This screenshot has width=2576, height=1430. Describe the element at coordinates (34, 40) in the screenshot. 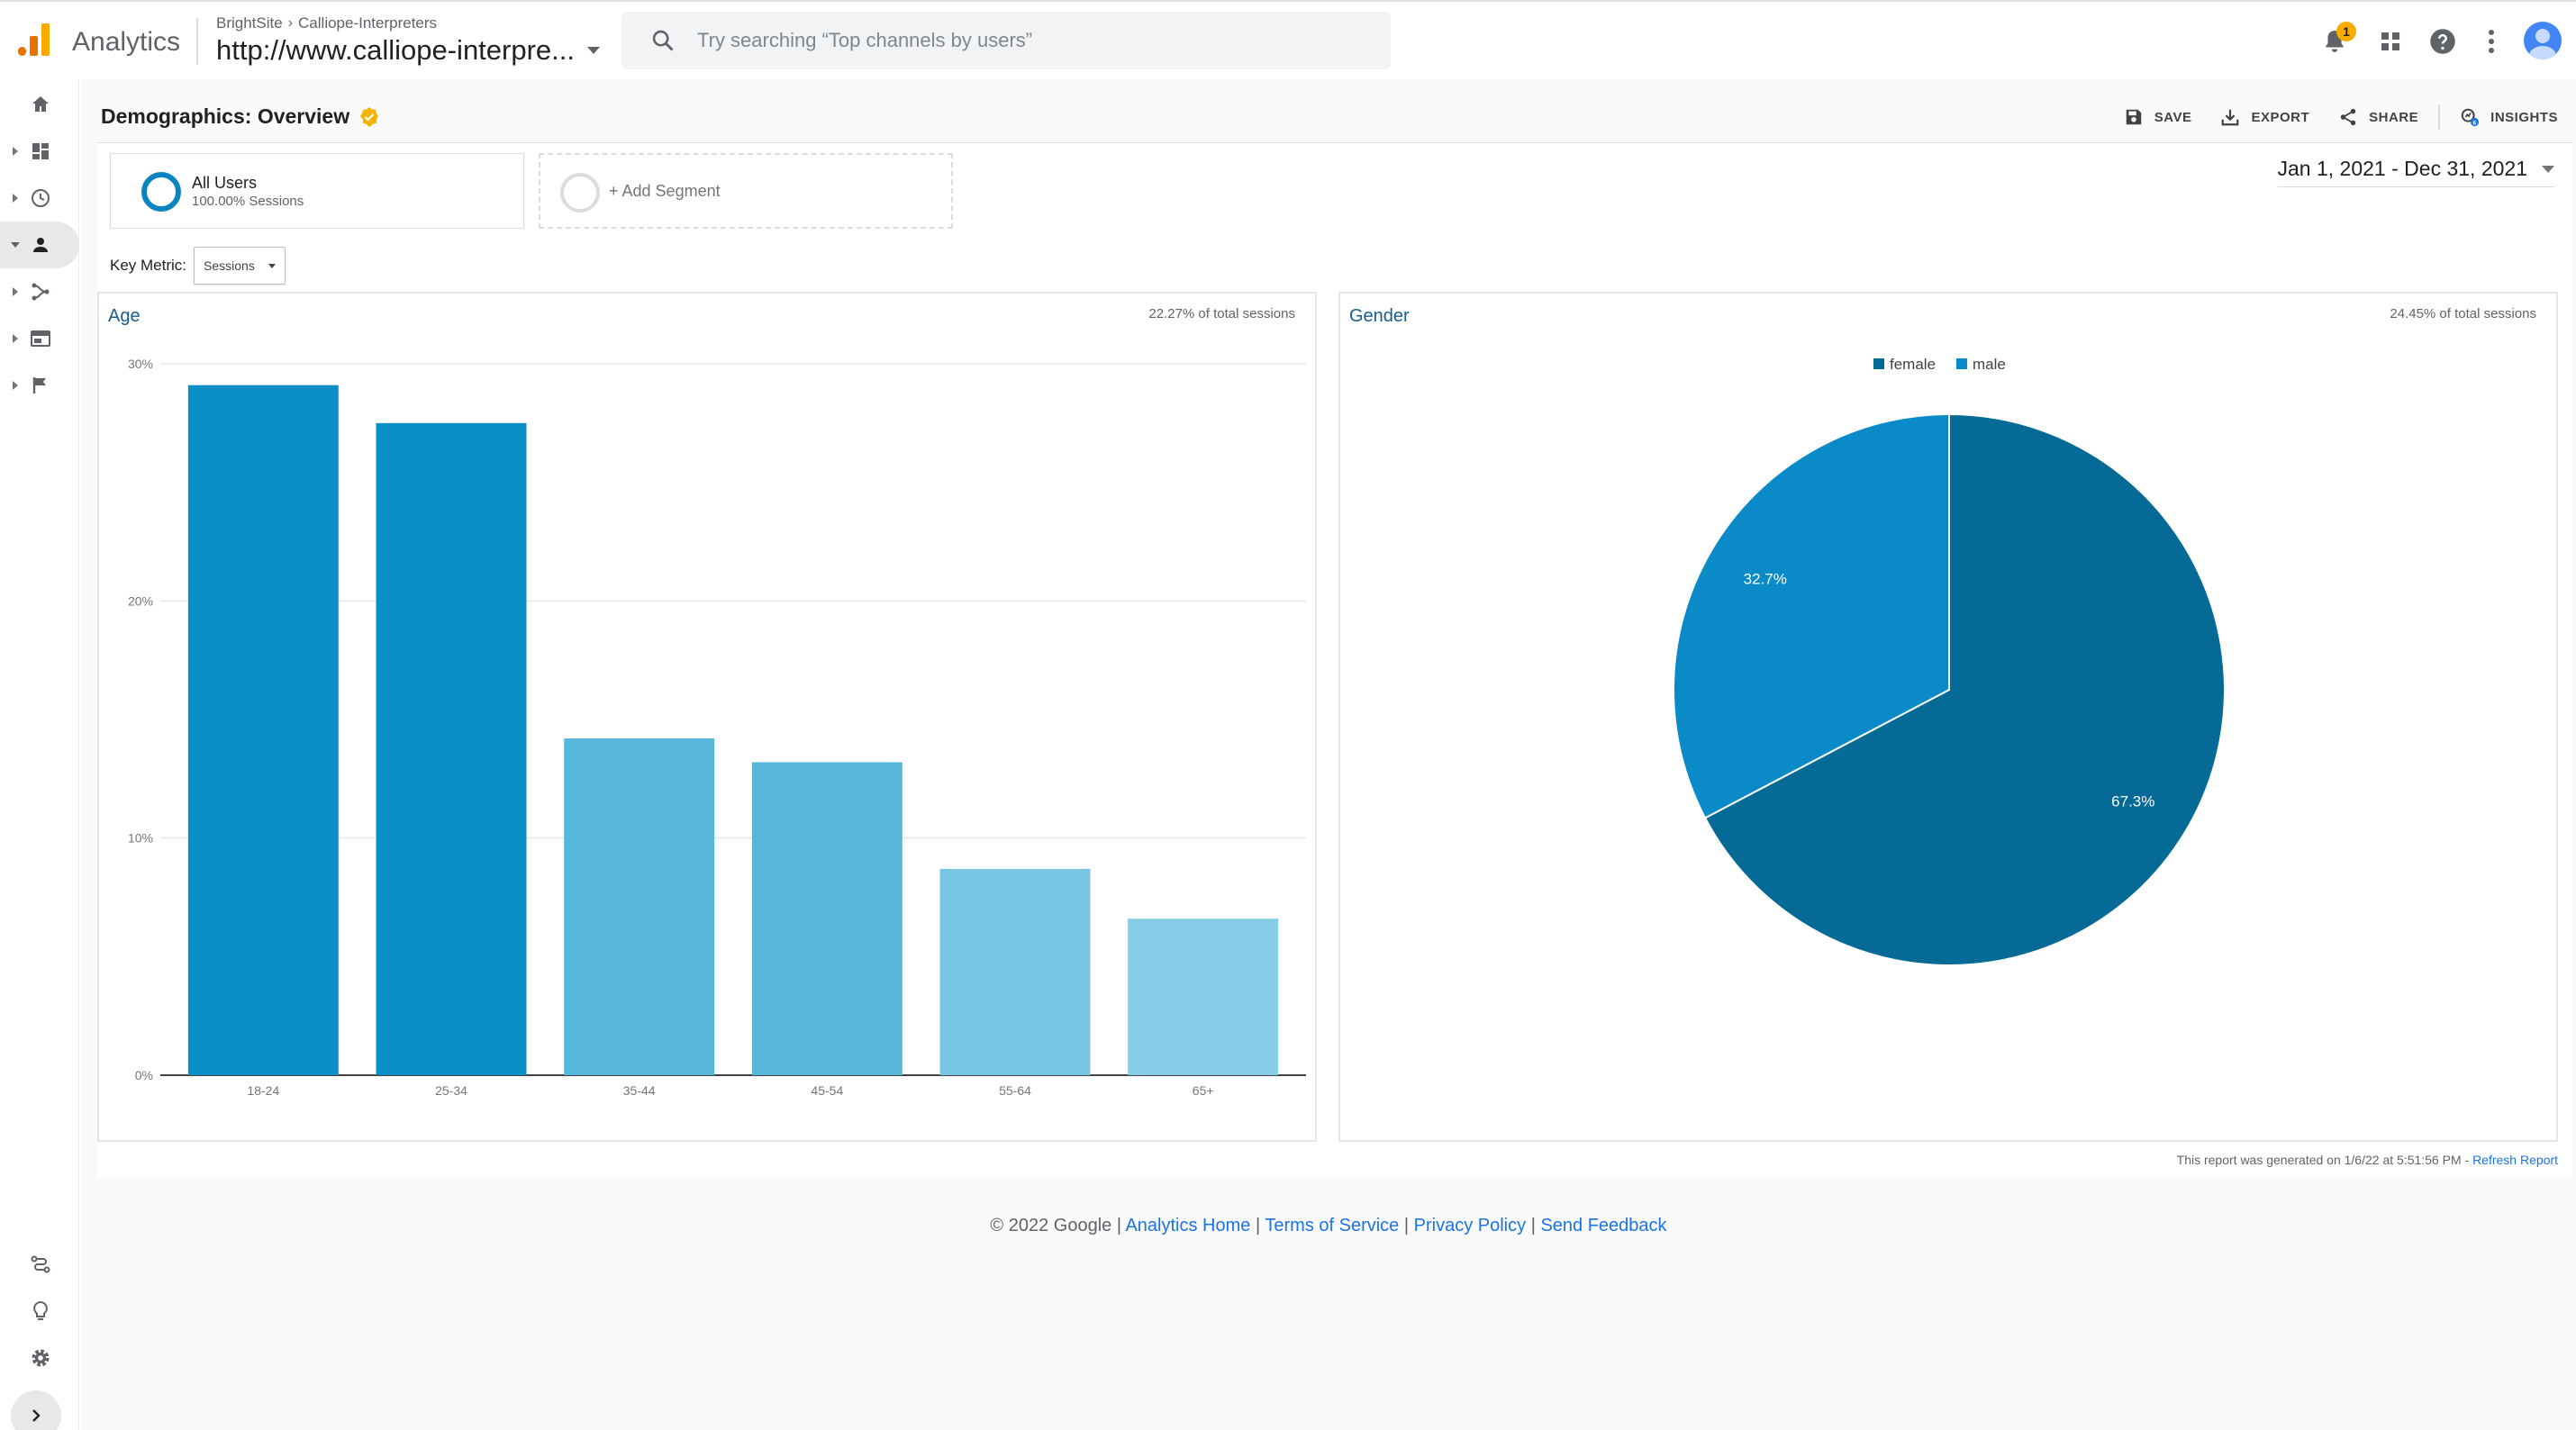

I see `analytics-logo-icon` at that location.